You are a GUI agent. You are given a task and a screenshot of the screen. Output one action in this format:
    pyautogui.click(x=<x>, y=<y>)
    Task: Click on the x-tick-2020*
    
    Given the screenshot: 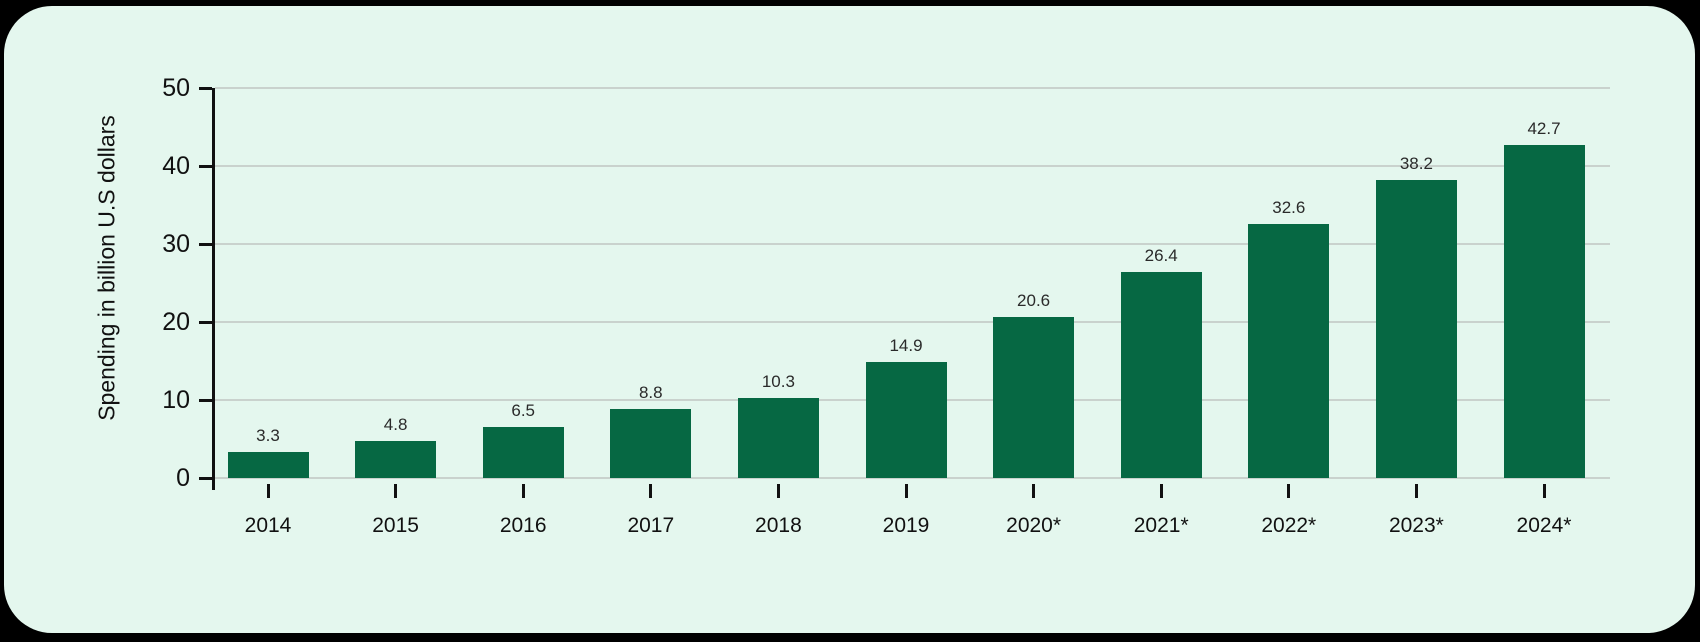 What is the action you would take?
    pyautogui.click(x=1034, y=491)
    